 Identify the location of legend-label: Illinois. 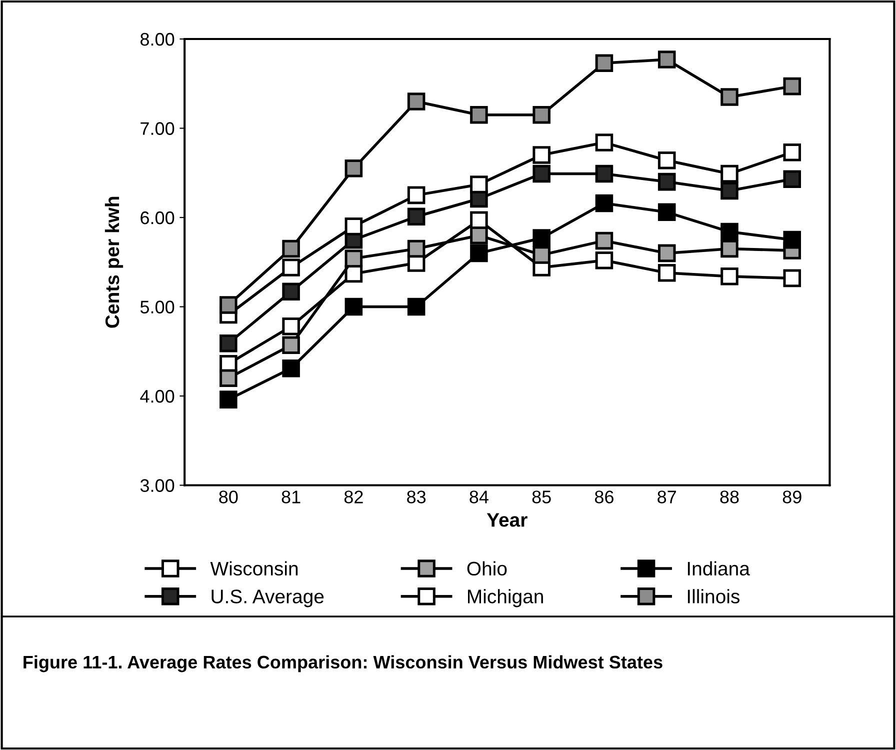
(714, 596).